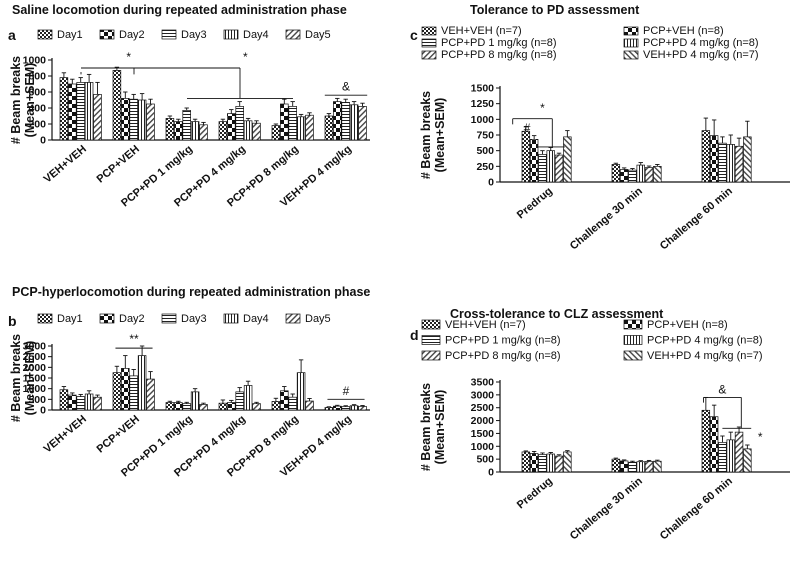  I want to click on significance-marker: &, so click(722, 390).